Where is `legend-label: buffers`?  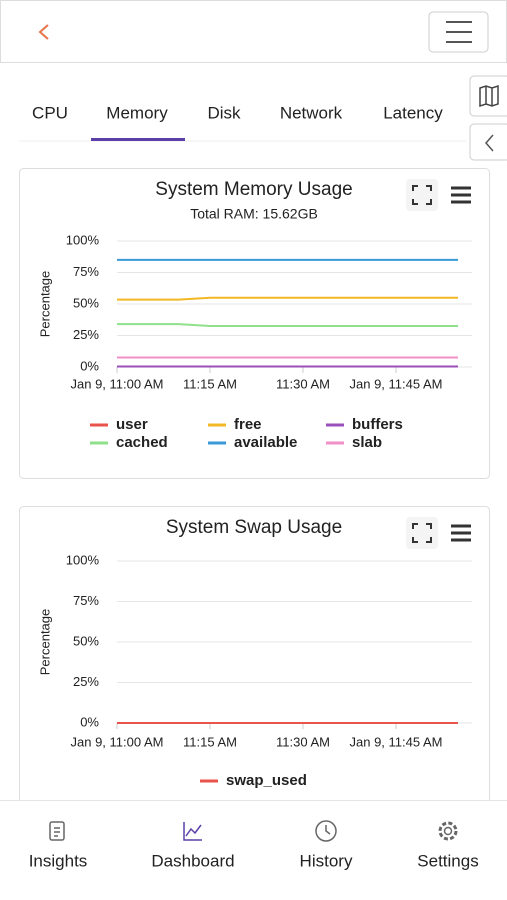 legend-label: buffers is located at coordinates (377, 424).